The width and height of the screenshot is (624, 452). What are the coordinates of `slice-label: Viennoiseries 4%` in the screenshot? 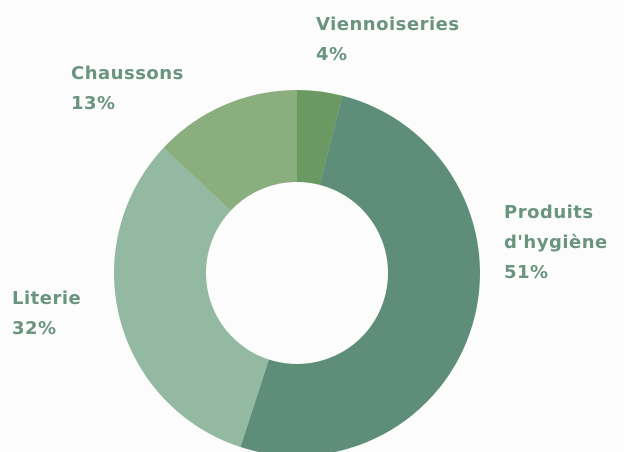 It's located at (416, 40).